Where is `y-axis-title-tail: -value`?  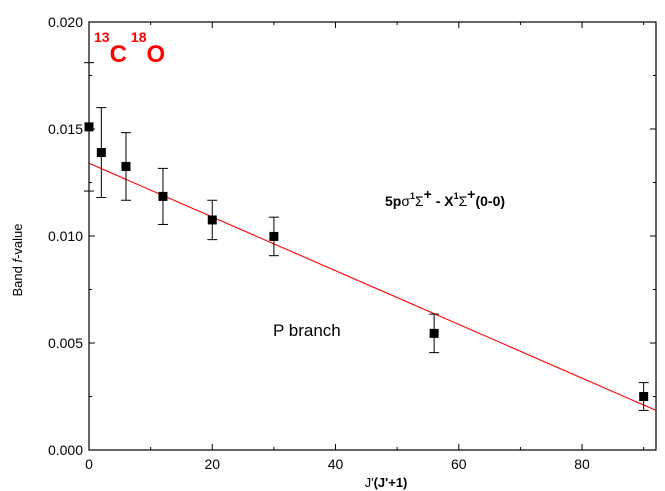 y-axis-title-tail: -value is located at coordinates (17, 240).